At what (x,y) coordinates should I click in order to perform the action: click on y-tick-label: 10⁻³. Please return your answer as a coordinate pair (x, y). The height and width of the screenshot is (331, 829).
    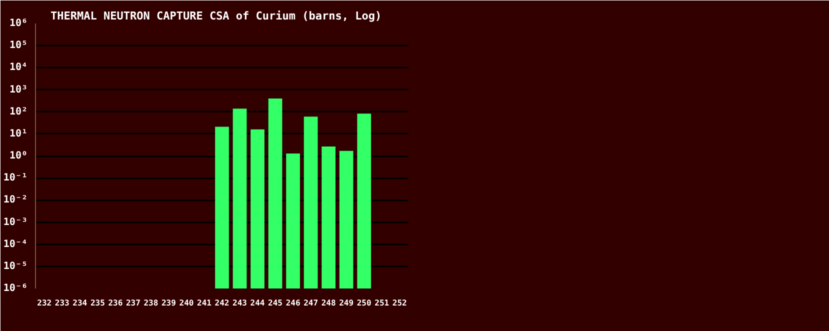
    Looking at the image, I should click on (15, 222).